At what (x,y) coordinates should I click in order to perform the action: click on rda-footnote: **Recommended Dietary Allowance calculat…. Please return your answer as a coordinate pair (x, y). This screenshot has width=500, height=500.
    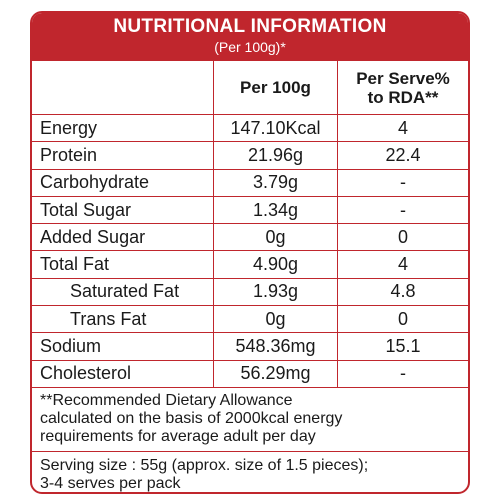
    Looking at the image, I should click on (250, 420).